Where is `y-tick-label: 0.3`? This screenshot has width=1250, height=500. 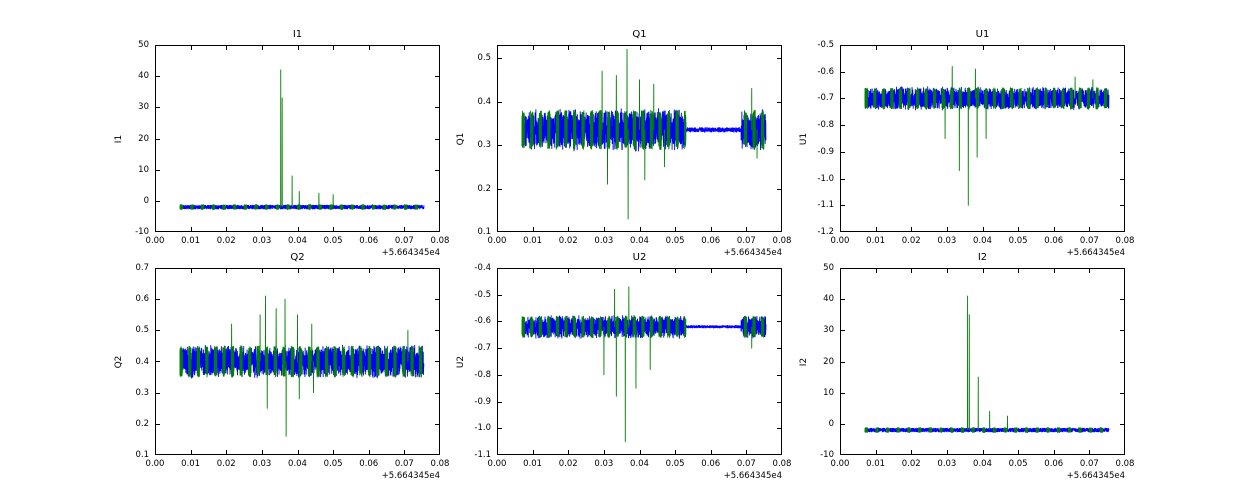
y-tick-label: 0.3 is located at coordinates (142, 392).